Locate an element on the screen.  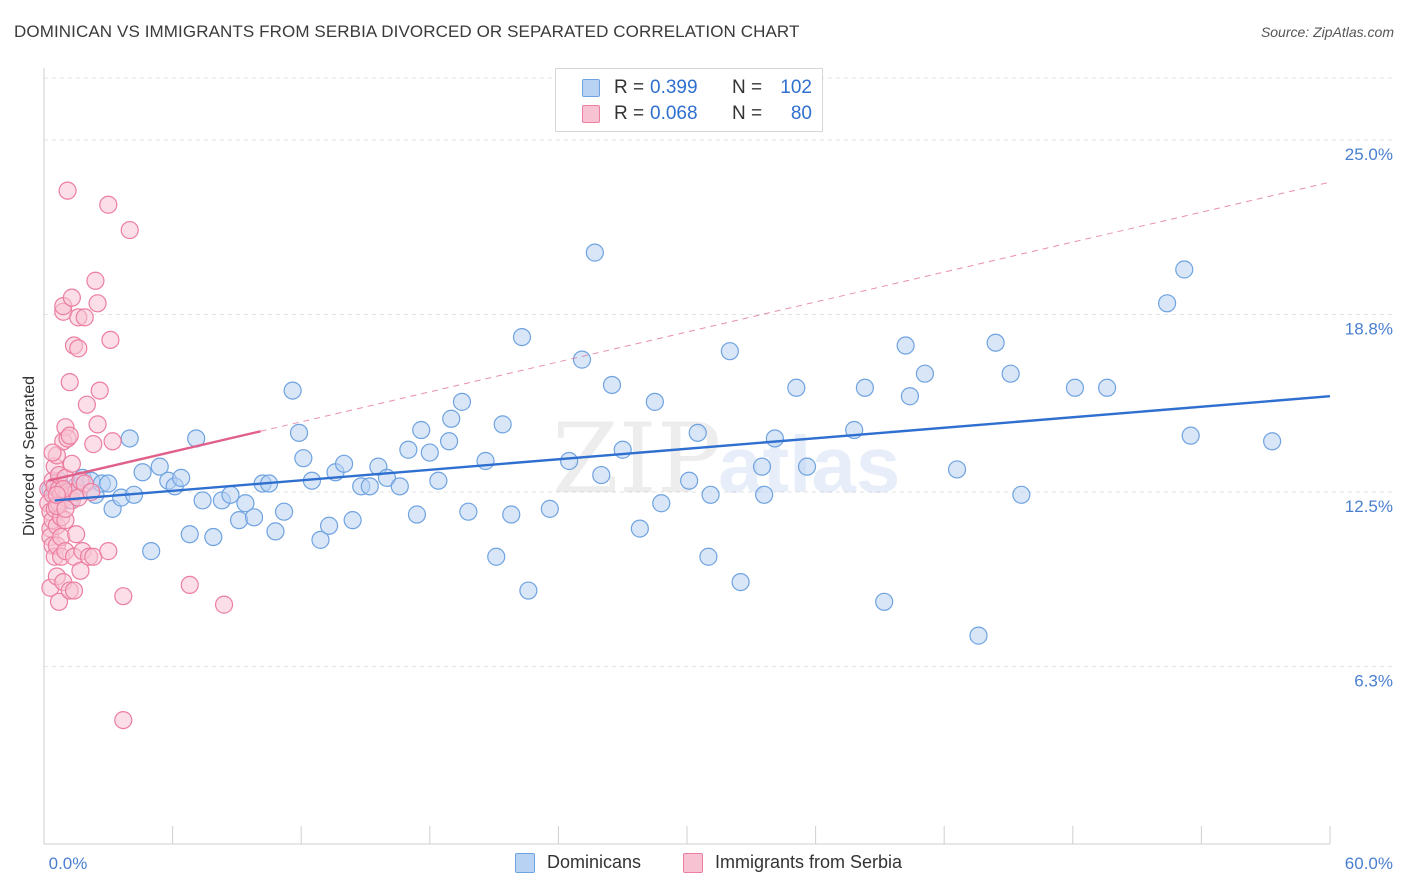
legend-n-value: 80 is located at coordinates (801, 113).